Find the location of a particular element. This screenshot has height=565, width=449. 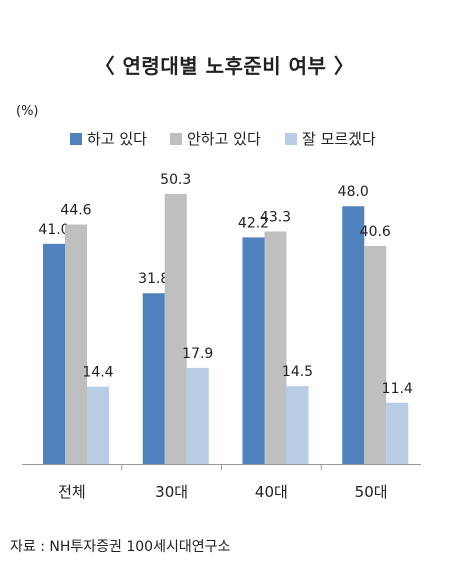

legend-label-1: 안하고 있다 is located at coordinates (224, 139).